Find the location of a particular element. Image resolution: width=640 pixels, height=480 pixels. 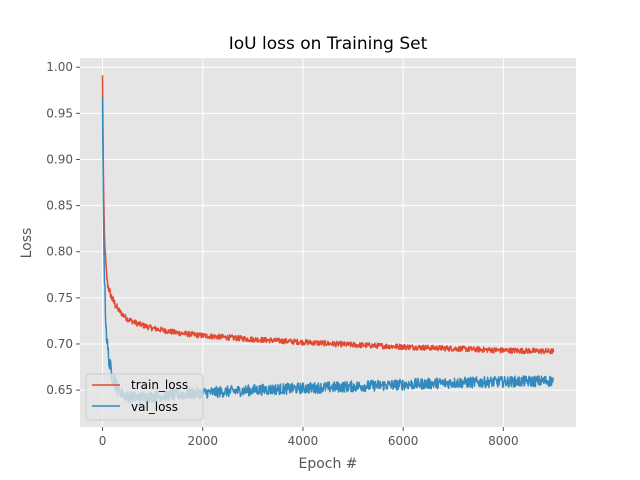

x-tick-label: 2000 is located at coordinates (202, 441).